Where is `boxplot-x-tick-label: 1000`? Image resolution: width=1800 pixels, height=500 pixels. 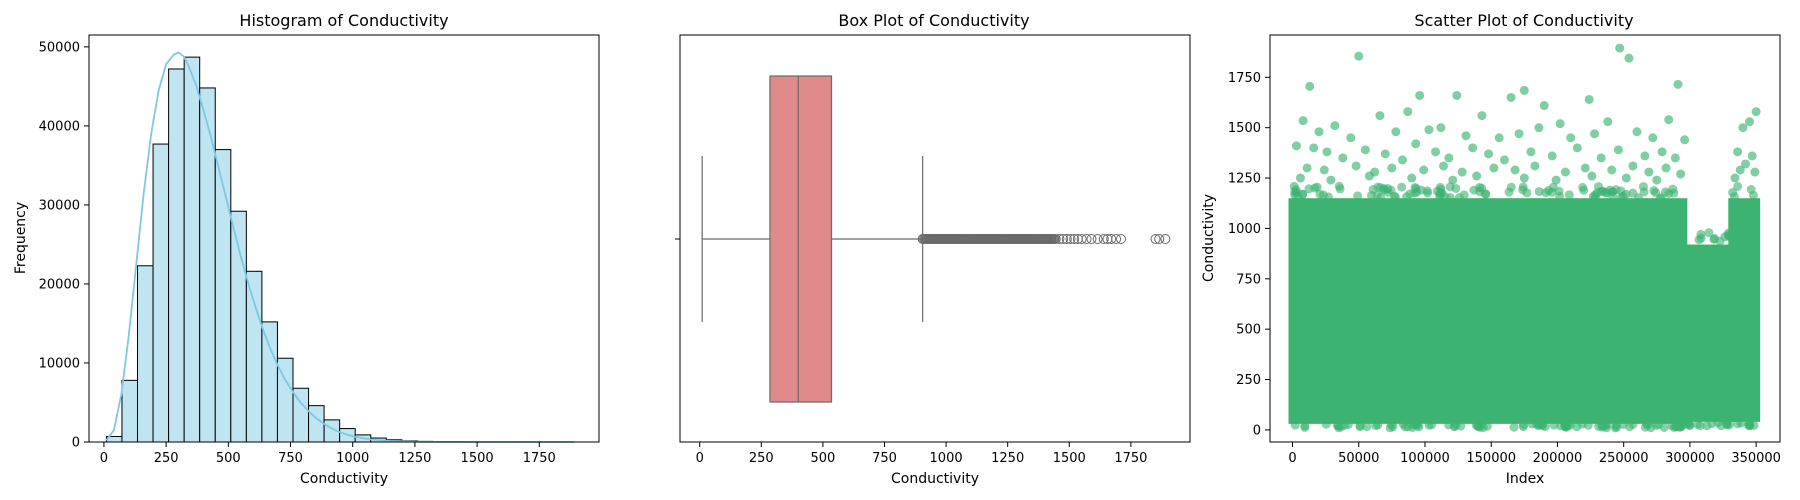
boxplot-x-tick-label: 1000 is located at coordinates (946, 458).